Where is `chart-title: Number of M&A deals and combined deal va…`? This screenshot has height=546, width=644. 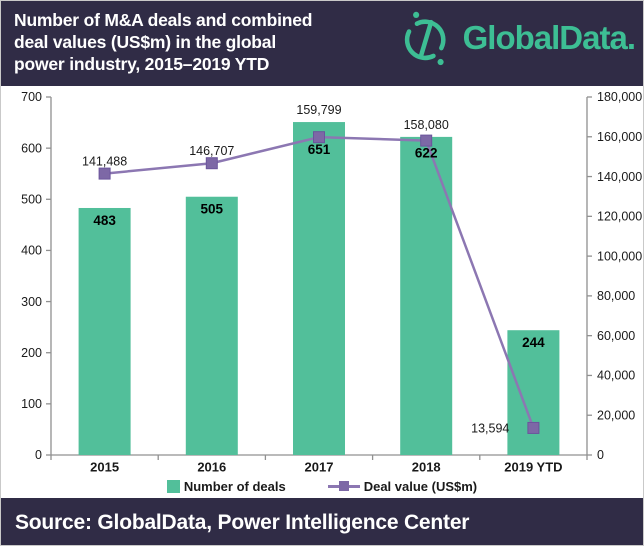 chart-title: Number of M&A deals and combined deal va… is located at coordinates (163, 42).